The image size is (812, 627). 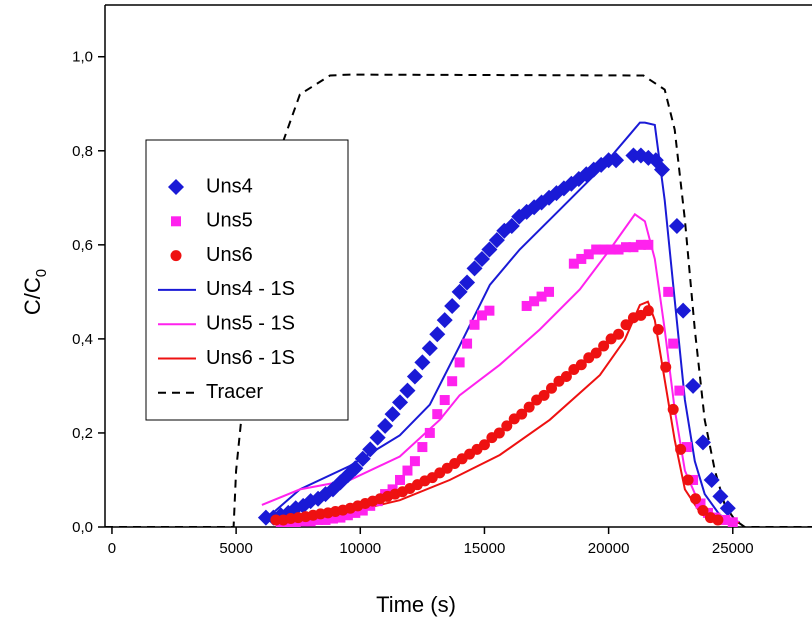 What do you see at coordinates (234, 392) in the screenshot?
I see `legend-label: Tracer` at bounding box center [234, 392].